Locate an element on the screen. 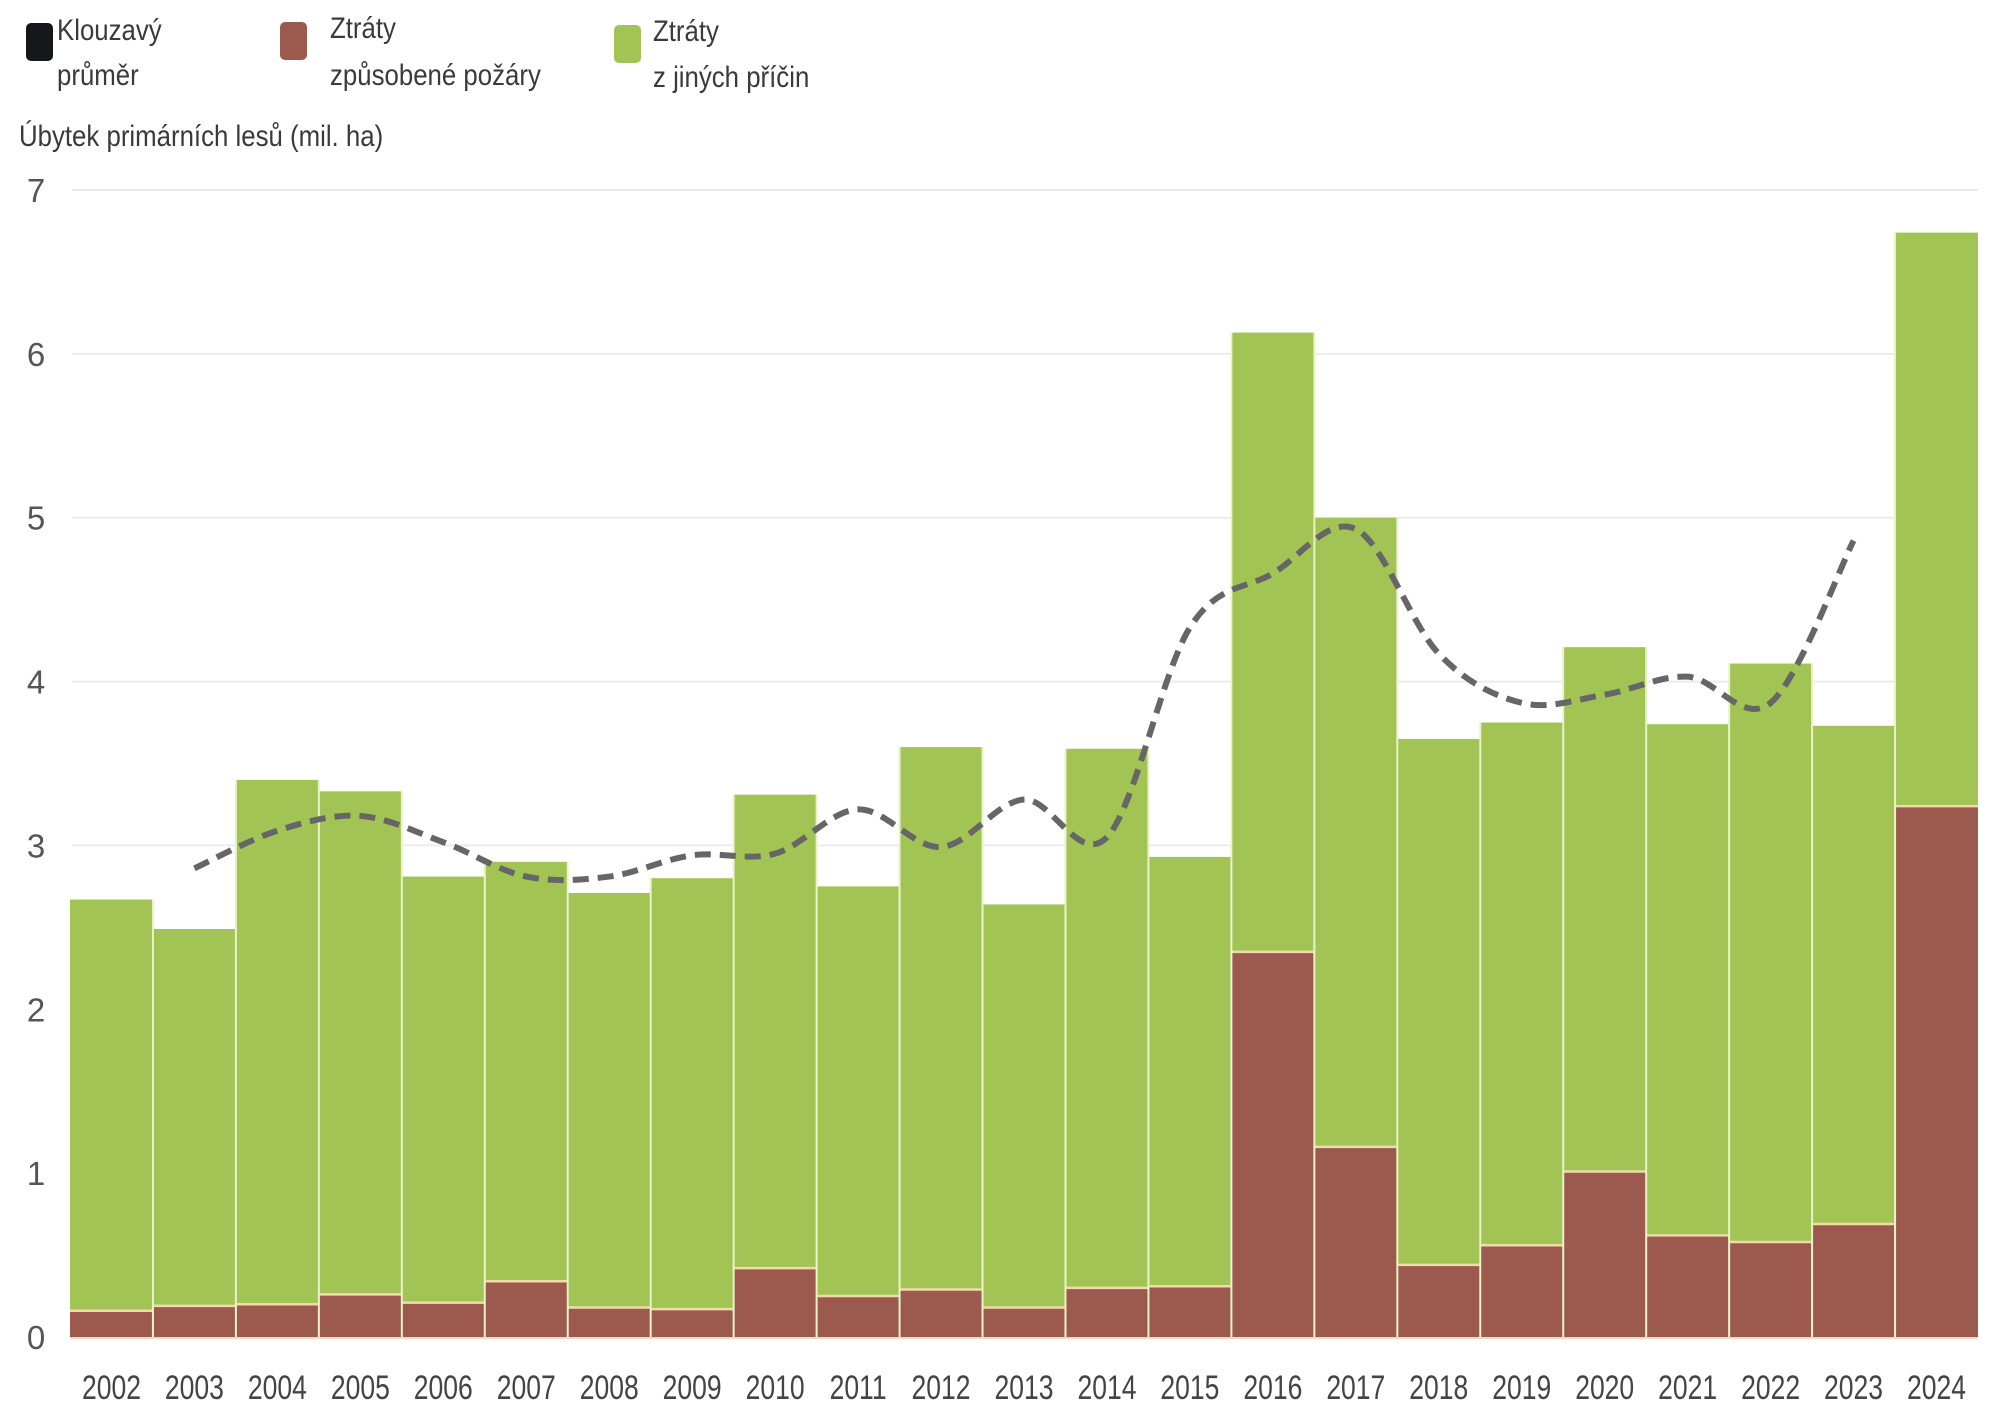 The height and width of the screenshot is (1414, 2000). x-tick-label: 2022 is located at coordinates (1770, 1388).